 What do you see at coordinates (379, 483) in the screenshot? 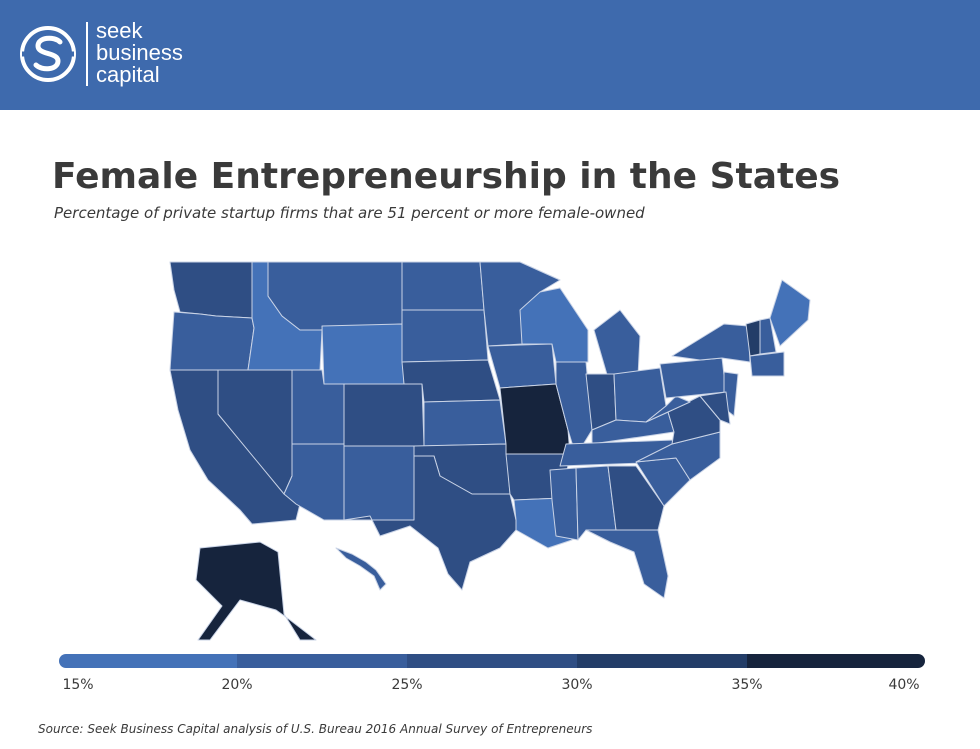
I see `state-nm` at bounding box center [379, 483].